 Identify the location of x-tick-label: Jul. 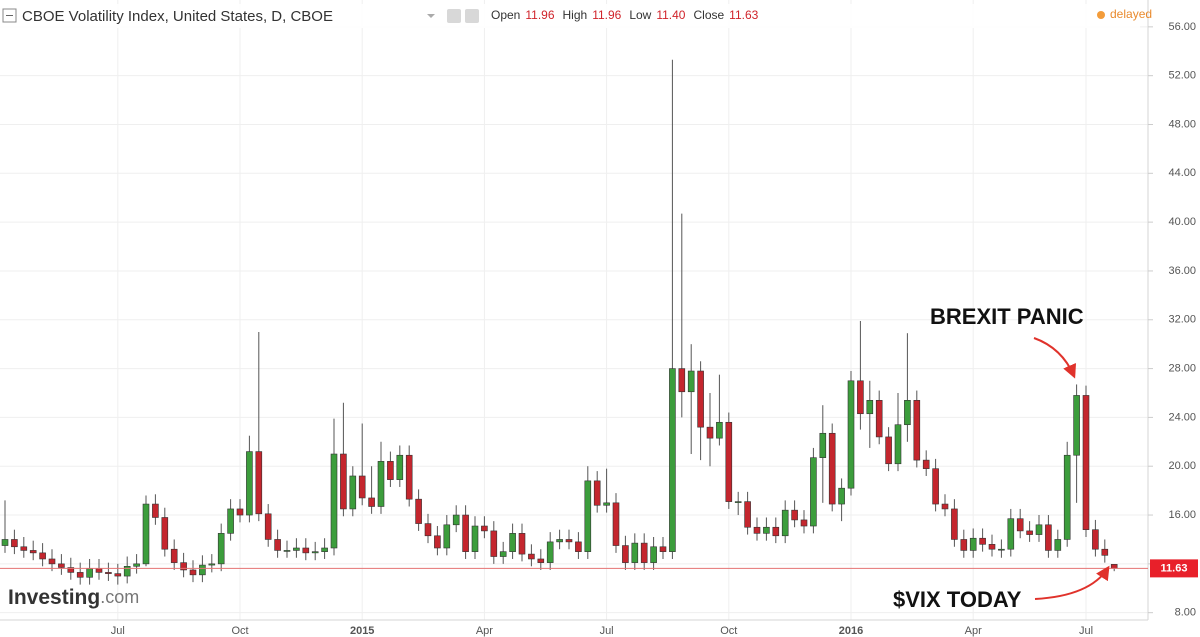
(607, 631).